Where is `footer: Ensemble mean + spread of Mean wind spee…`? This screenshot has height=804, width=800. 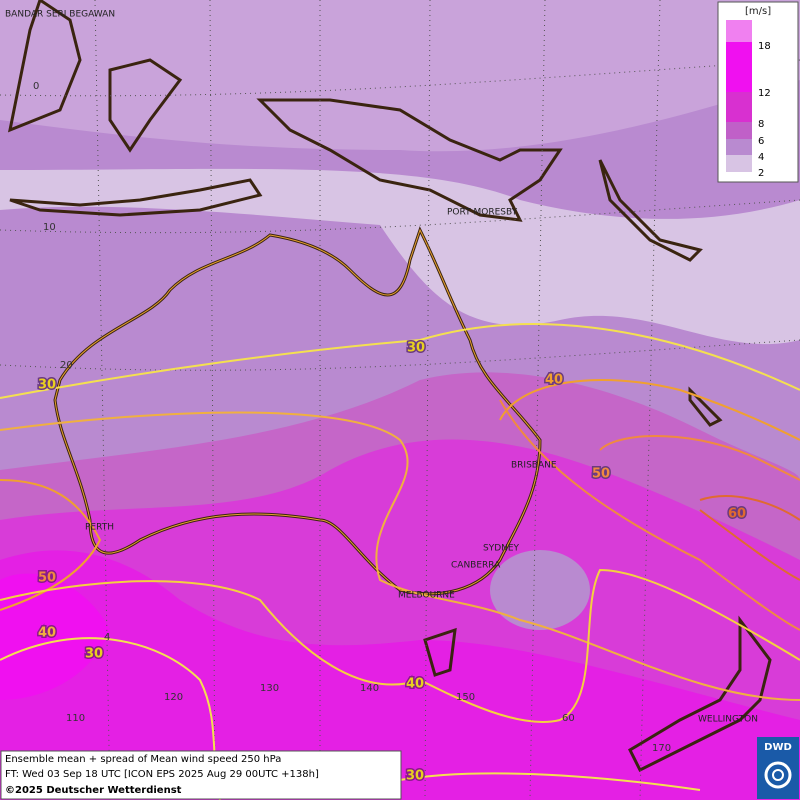 footer: Ensemble mean + spread of Mean wind spee… is located at coordinates (201, 775).